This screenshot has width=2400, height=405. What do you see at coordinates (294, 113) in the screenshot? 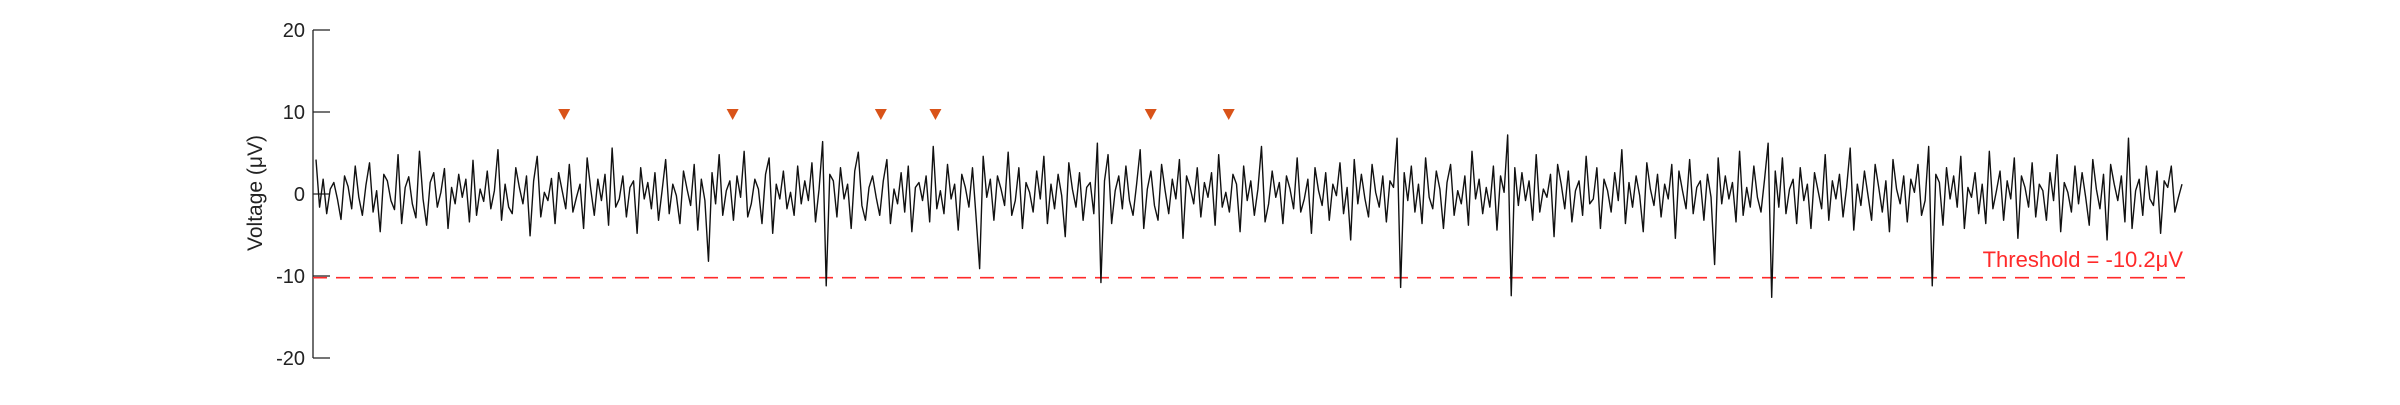
I see `y-tick-label: 10` at bounding box center [294, 113].